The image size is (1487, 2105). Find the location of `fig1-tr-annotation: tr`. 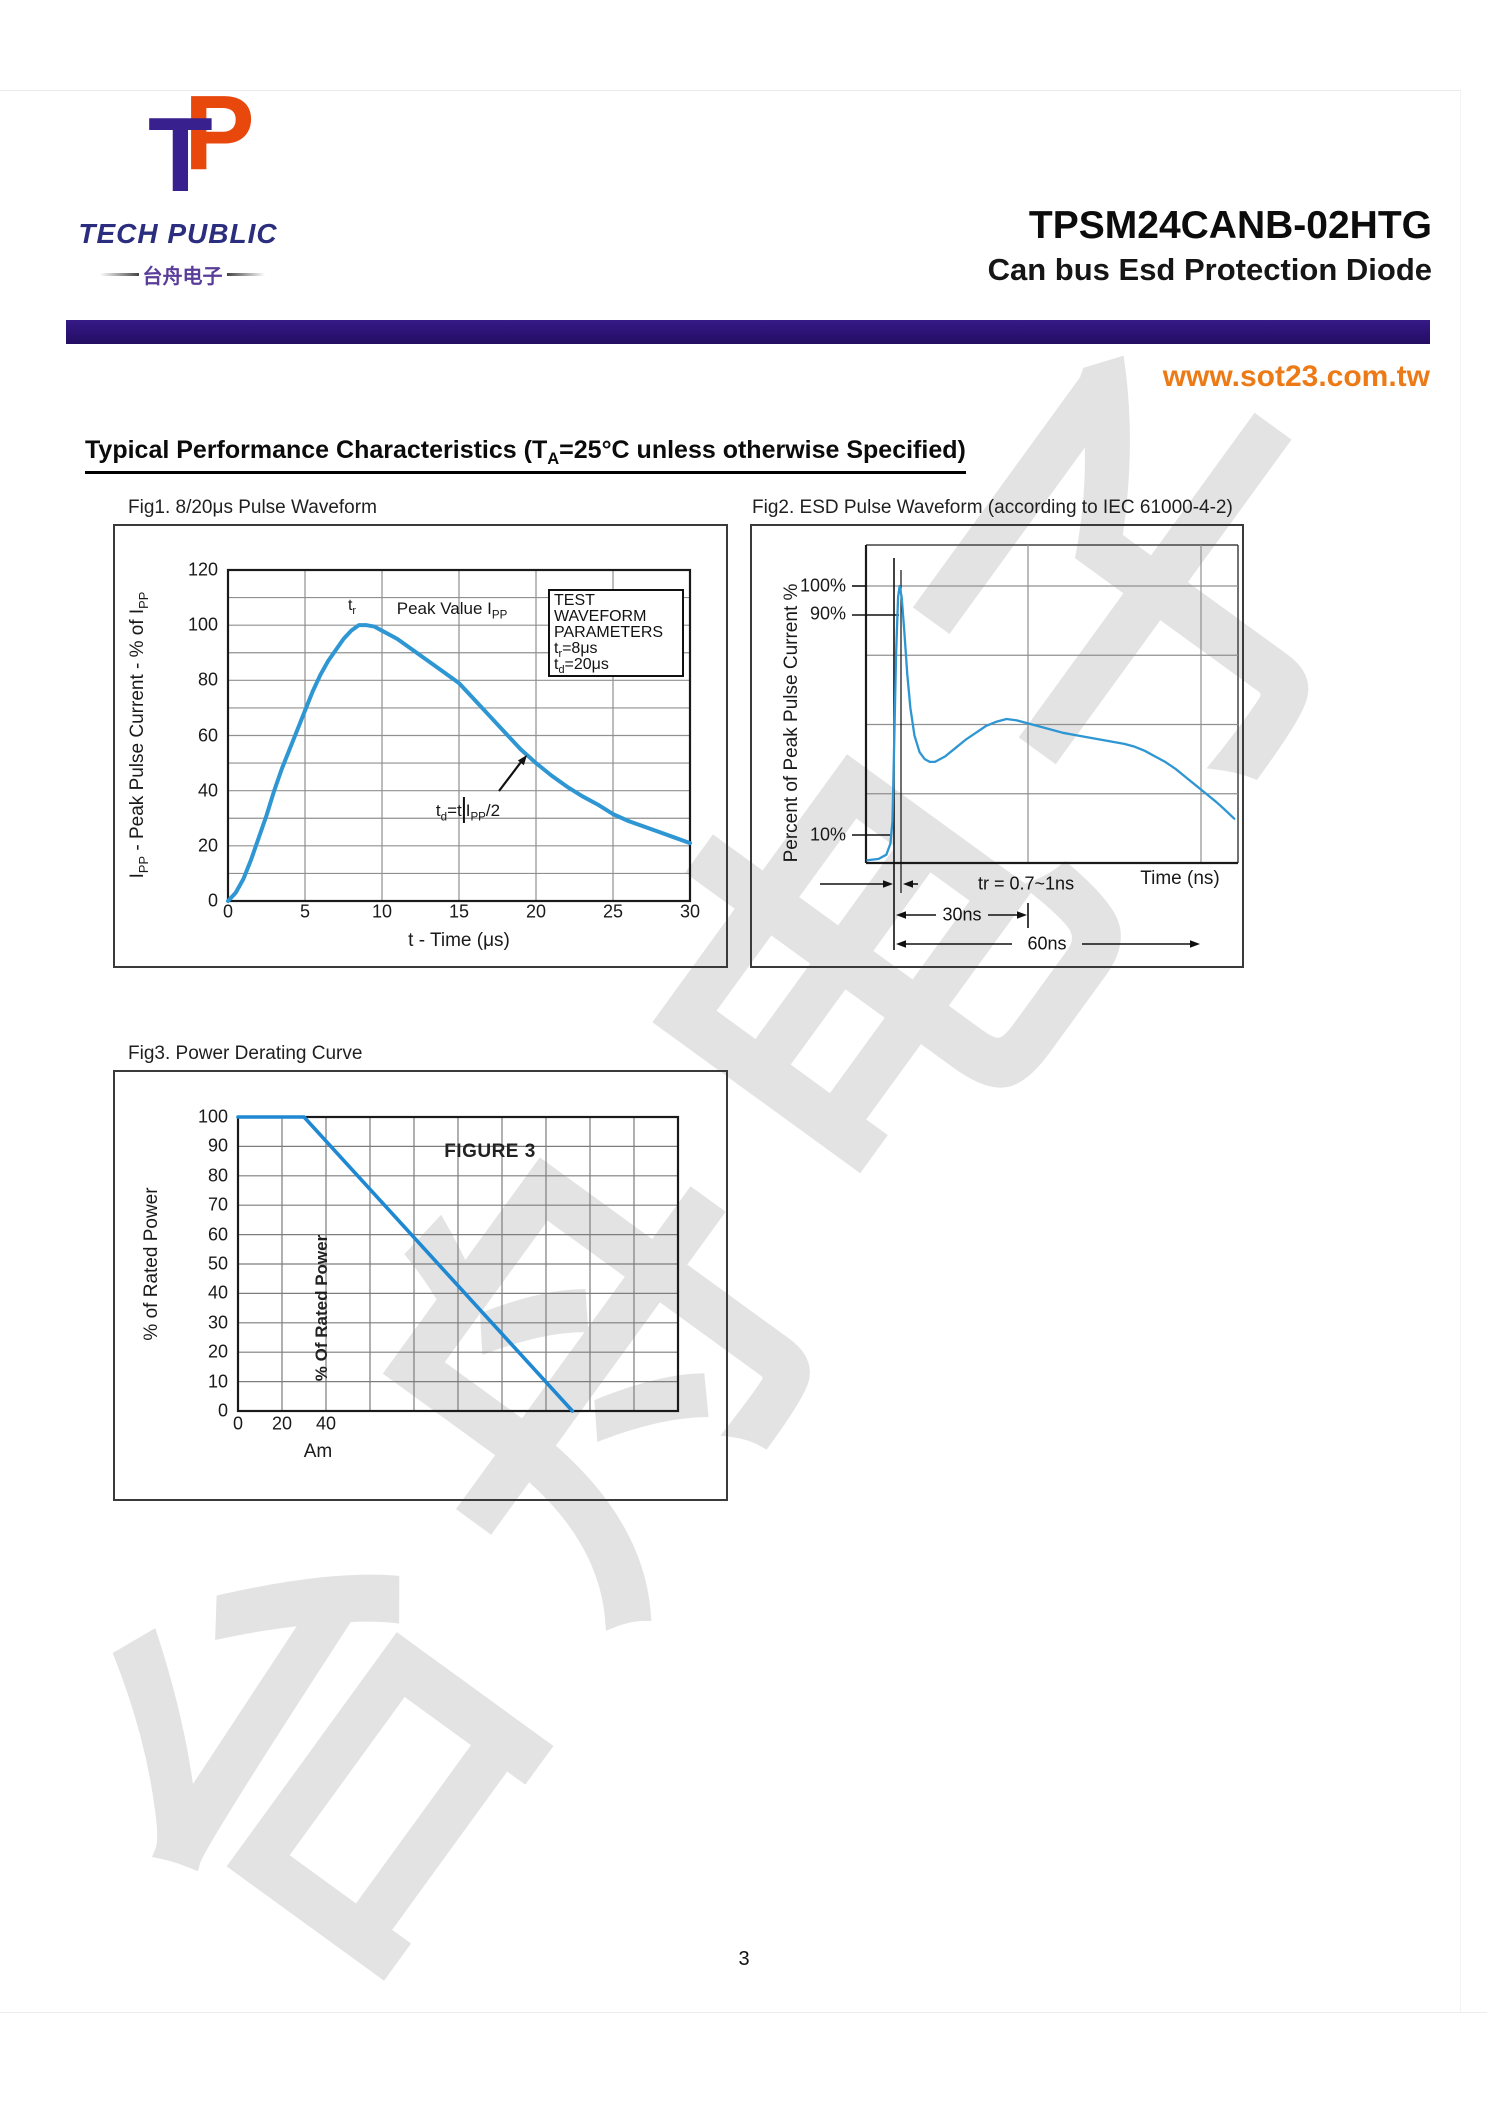

fig1-tr-annotation: tr is located at coordinates (352, 607).